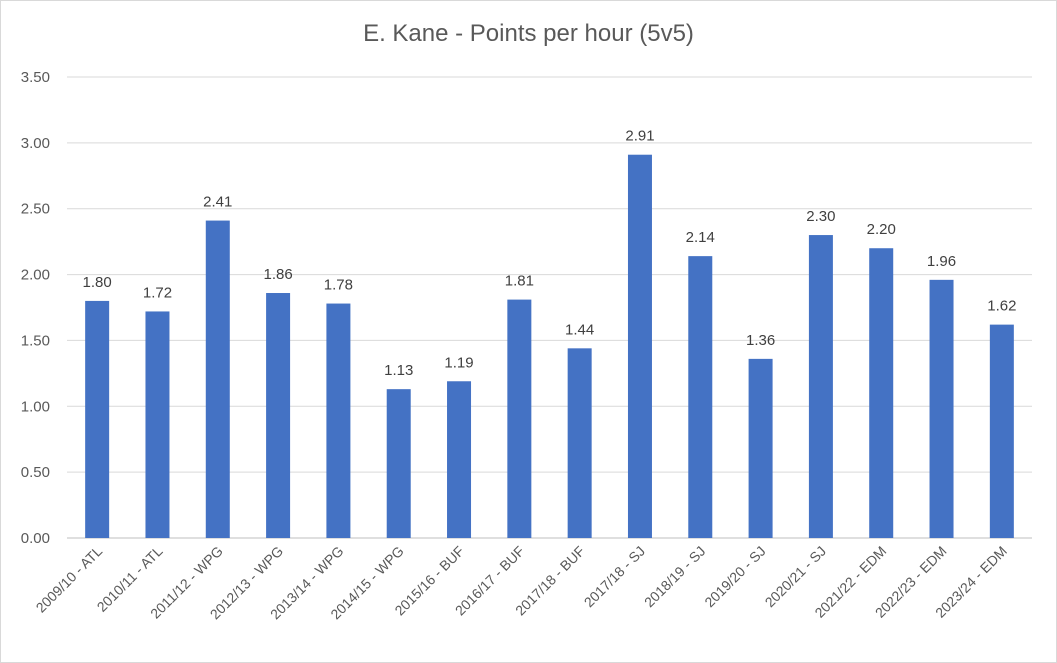 The image size is (1057, 663). Describe the element at coordinates (35, 406) in the screenshot. I see `y-tick-label: 1.00` at that location.